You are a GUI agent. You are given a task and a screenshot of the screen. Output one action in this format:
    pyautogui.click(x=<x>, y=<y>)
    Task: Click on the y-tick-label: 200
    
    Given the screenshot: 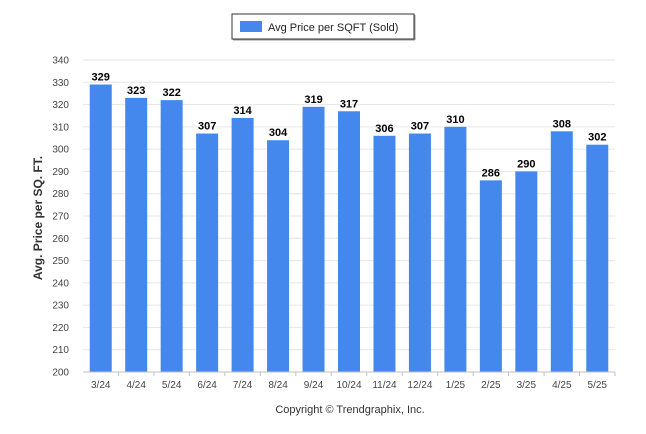 What is the action you would take?
    pyautogui.click(x=60, y=373)
    